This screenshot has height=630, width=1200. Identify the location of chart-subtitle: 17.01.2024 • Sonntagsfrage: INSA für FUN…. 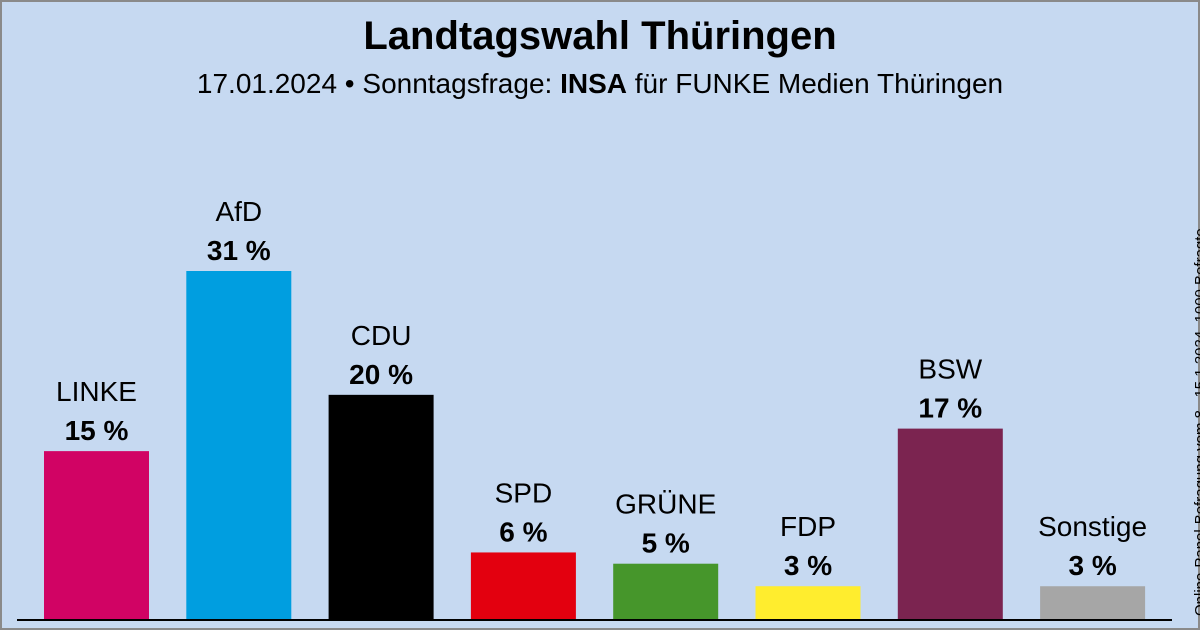
(600, 84).